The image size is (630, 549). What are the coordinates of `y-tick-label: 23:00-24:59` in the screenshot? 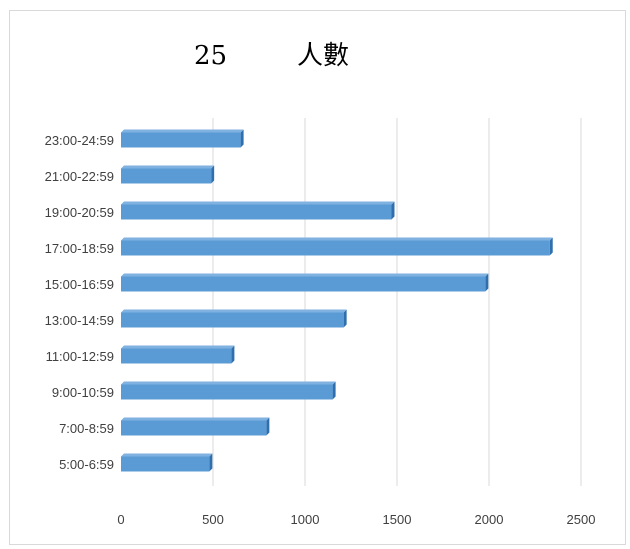 It's located at (79, 140).